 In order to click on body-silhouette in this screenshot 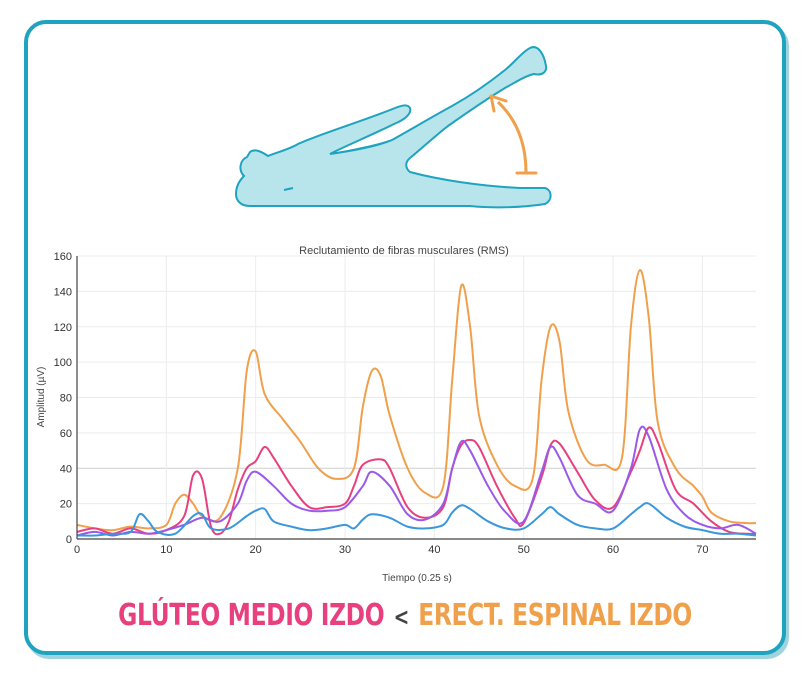, I will do `click(393, 127)`.